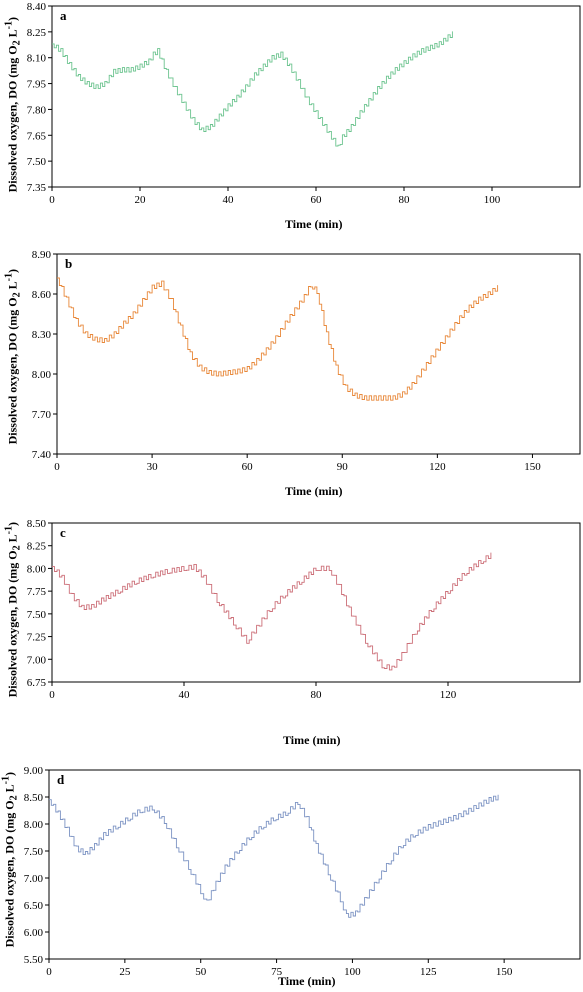  What do you see at coordinates (125, 972) in the screenshot?
I see `x-tick-label: 25` at bounding box center [125, 972].